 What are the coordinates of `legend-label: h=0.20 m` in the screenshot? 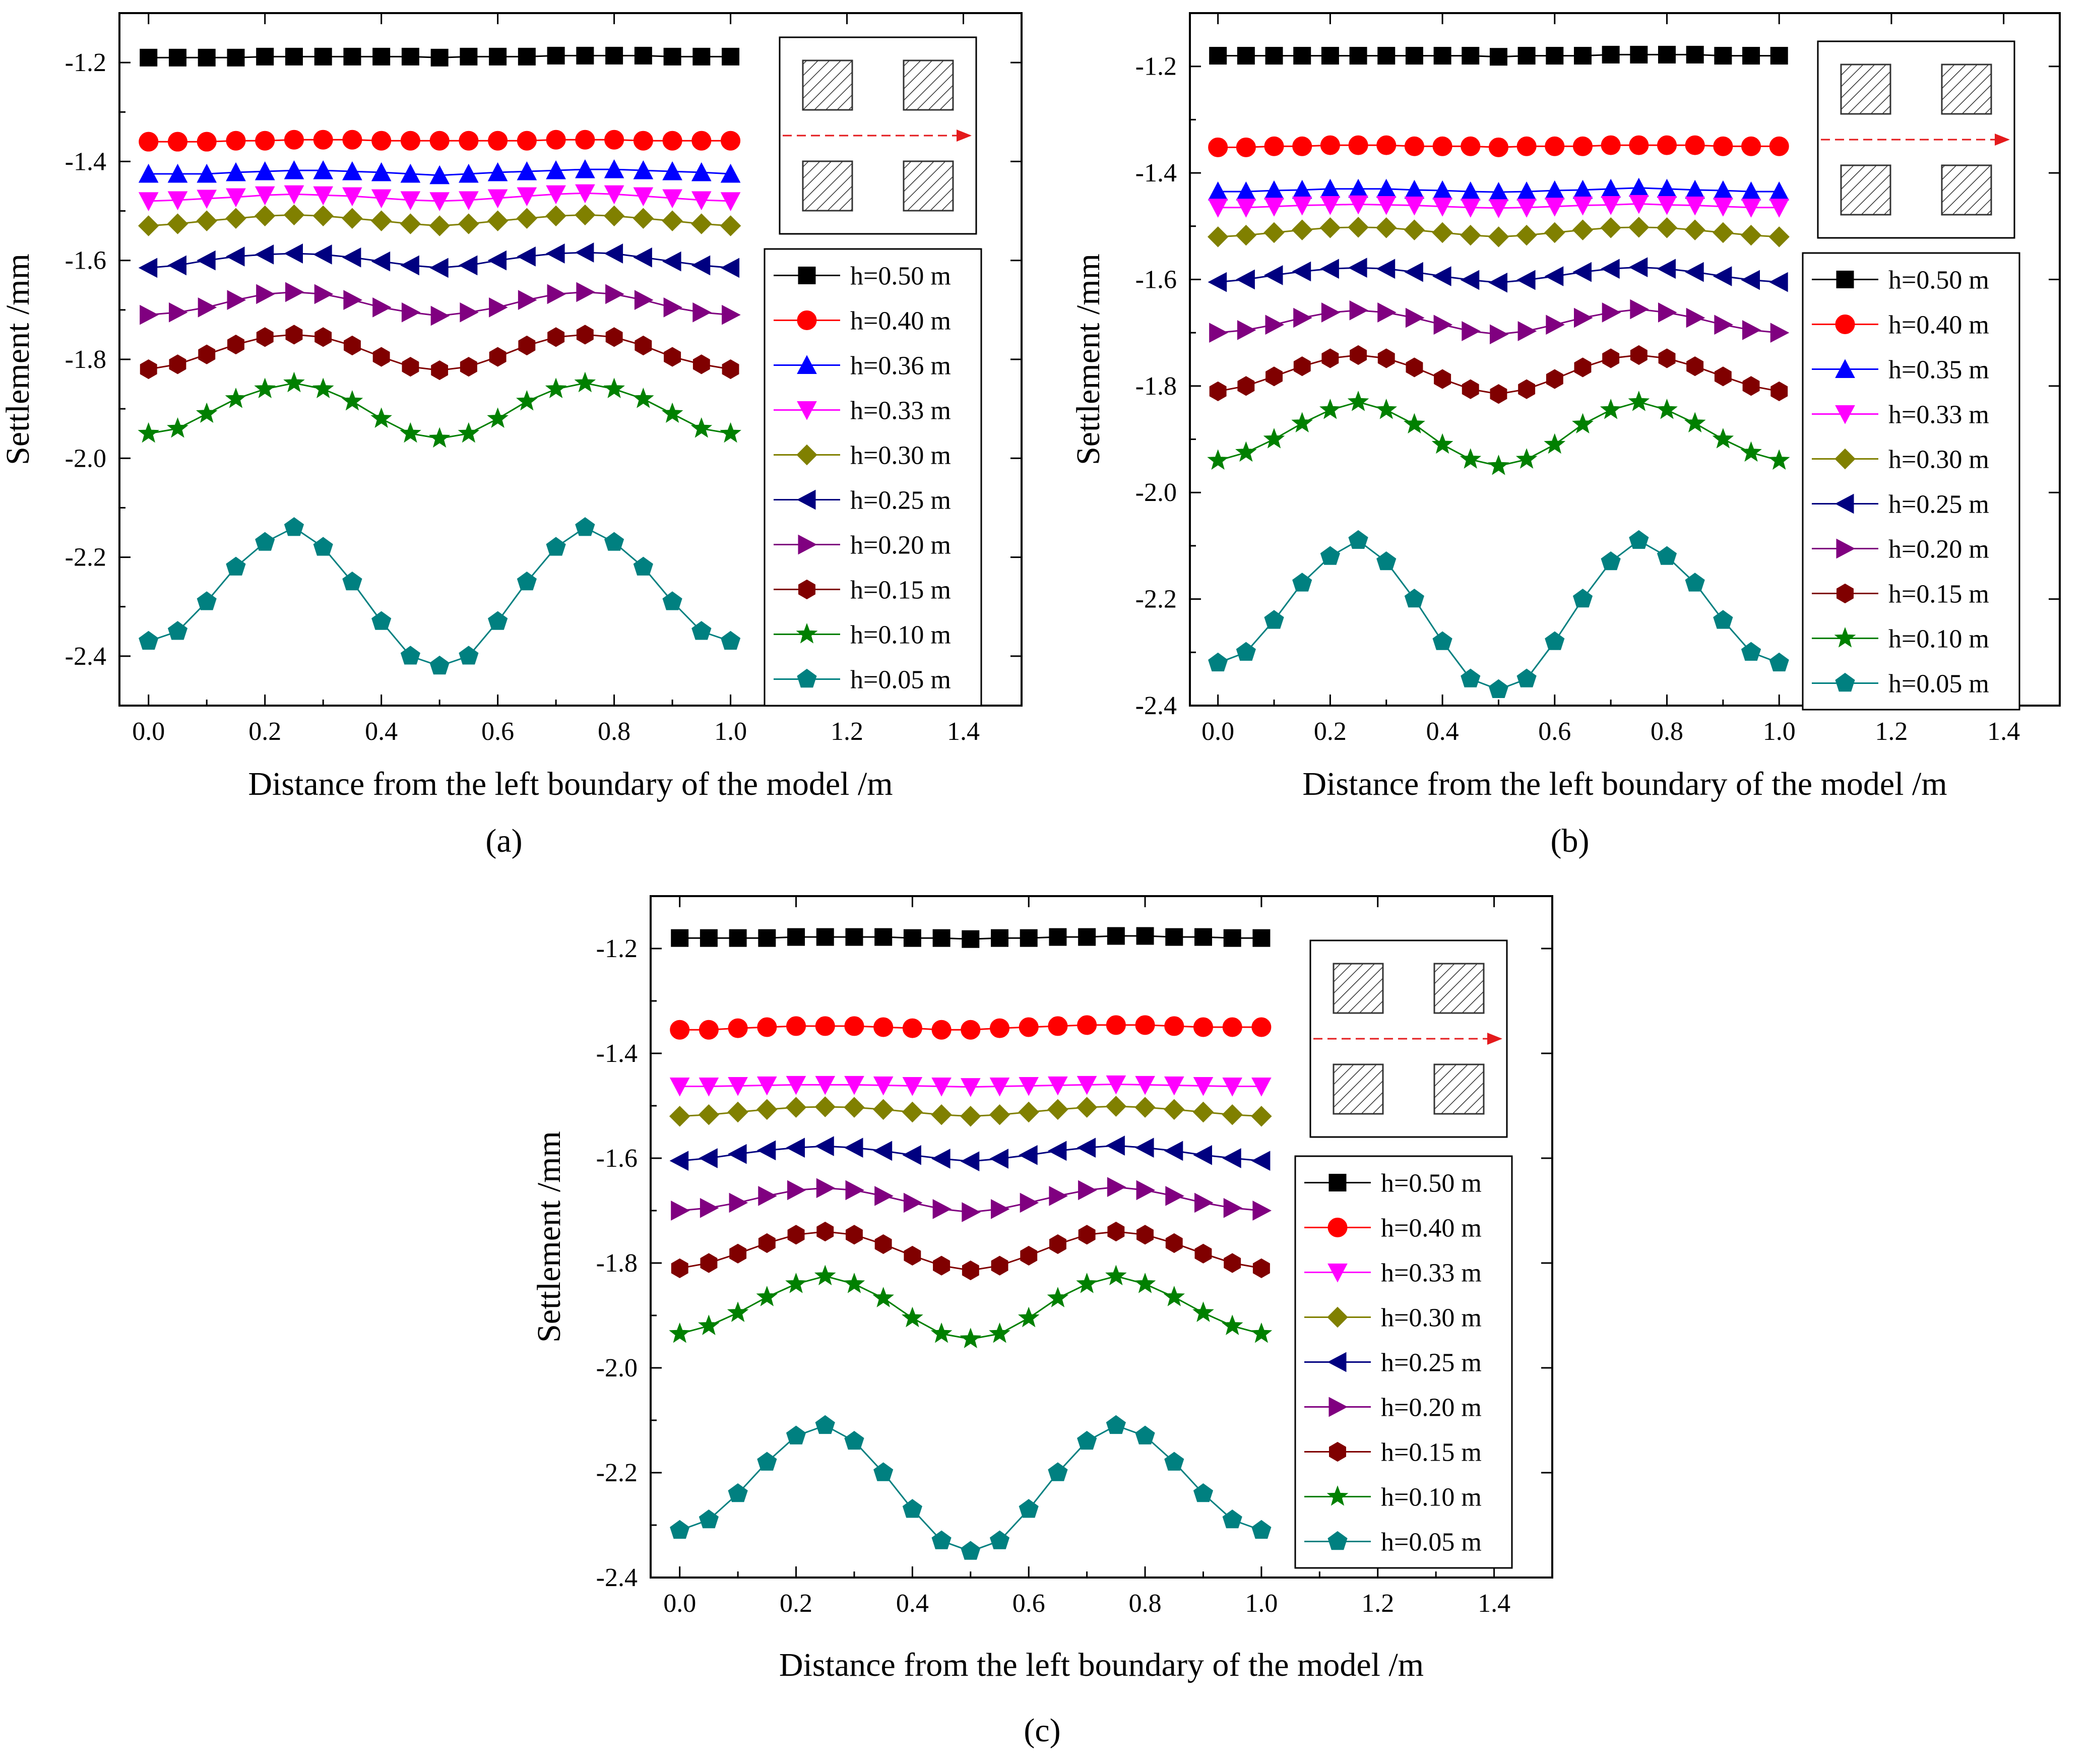 It's located at (900, 545).